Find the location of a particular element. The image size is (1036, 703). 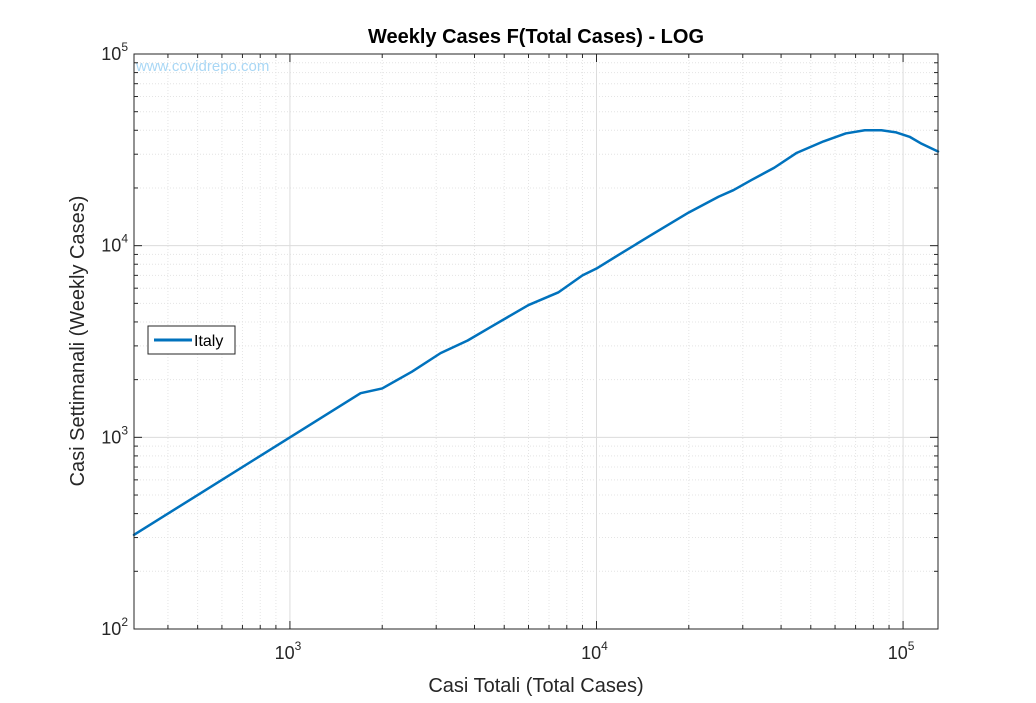

y-tick-exponent: 5 is located at coordinates (124, 47).